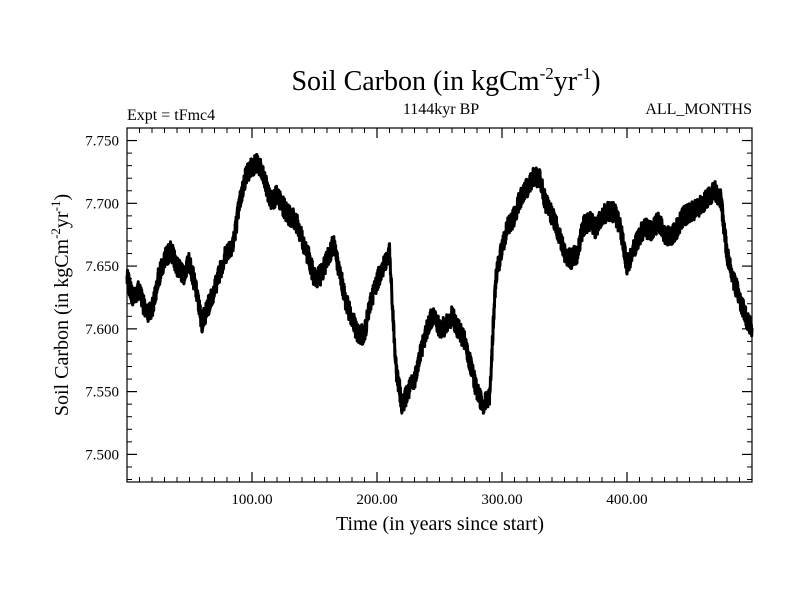  Describe the element at coordinates (102, 204) in the screenshot. I see `y-tick-label: 7.700` at that location.